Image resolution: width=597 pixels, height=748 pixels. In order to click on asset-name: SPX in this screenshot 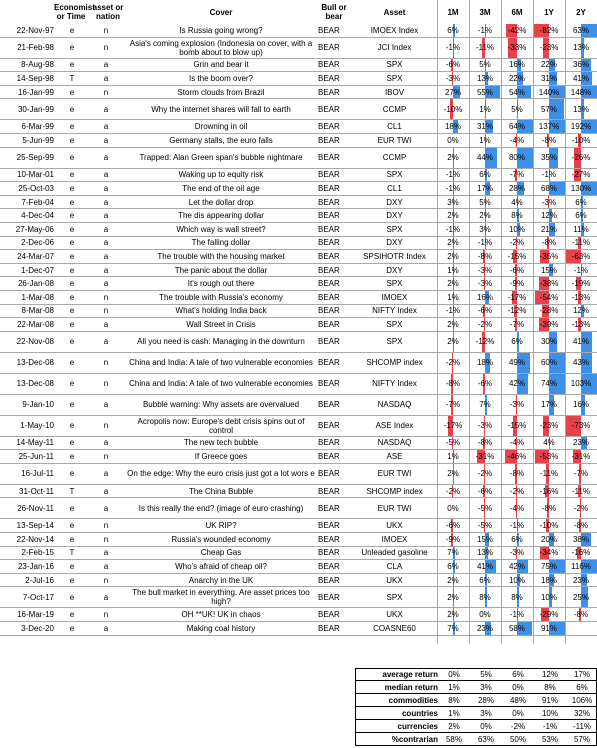, I will do `click(394, 65)`.